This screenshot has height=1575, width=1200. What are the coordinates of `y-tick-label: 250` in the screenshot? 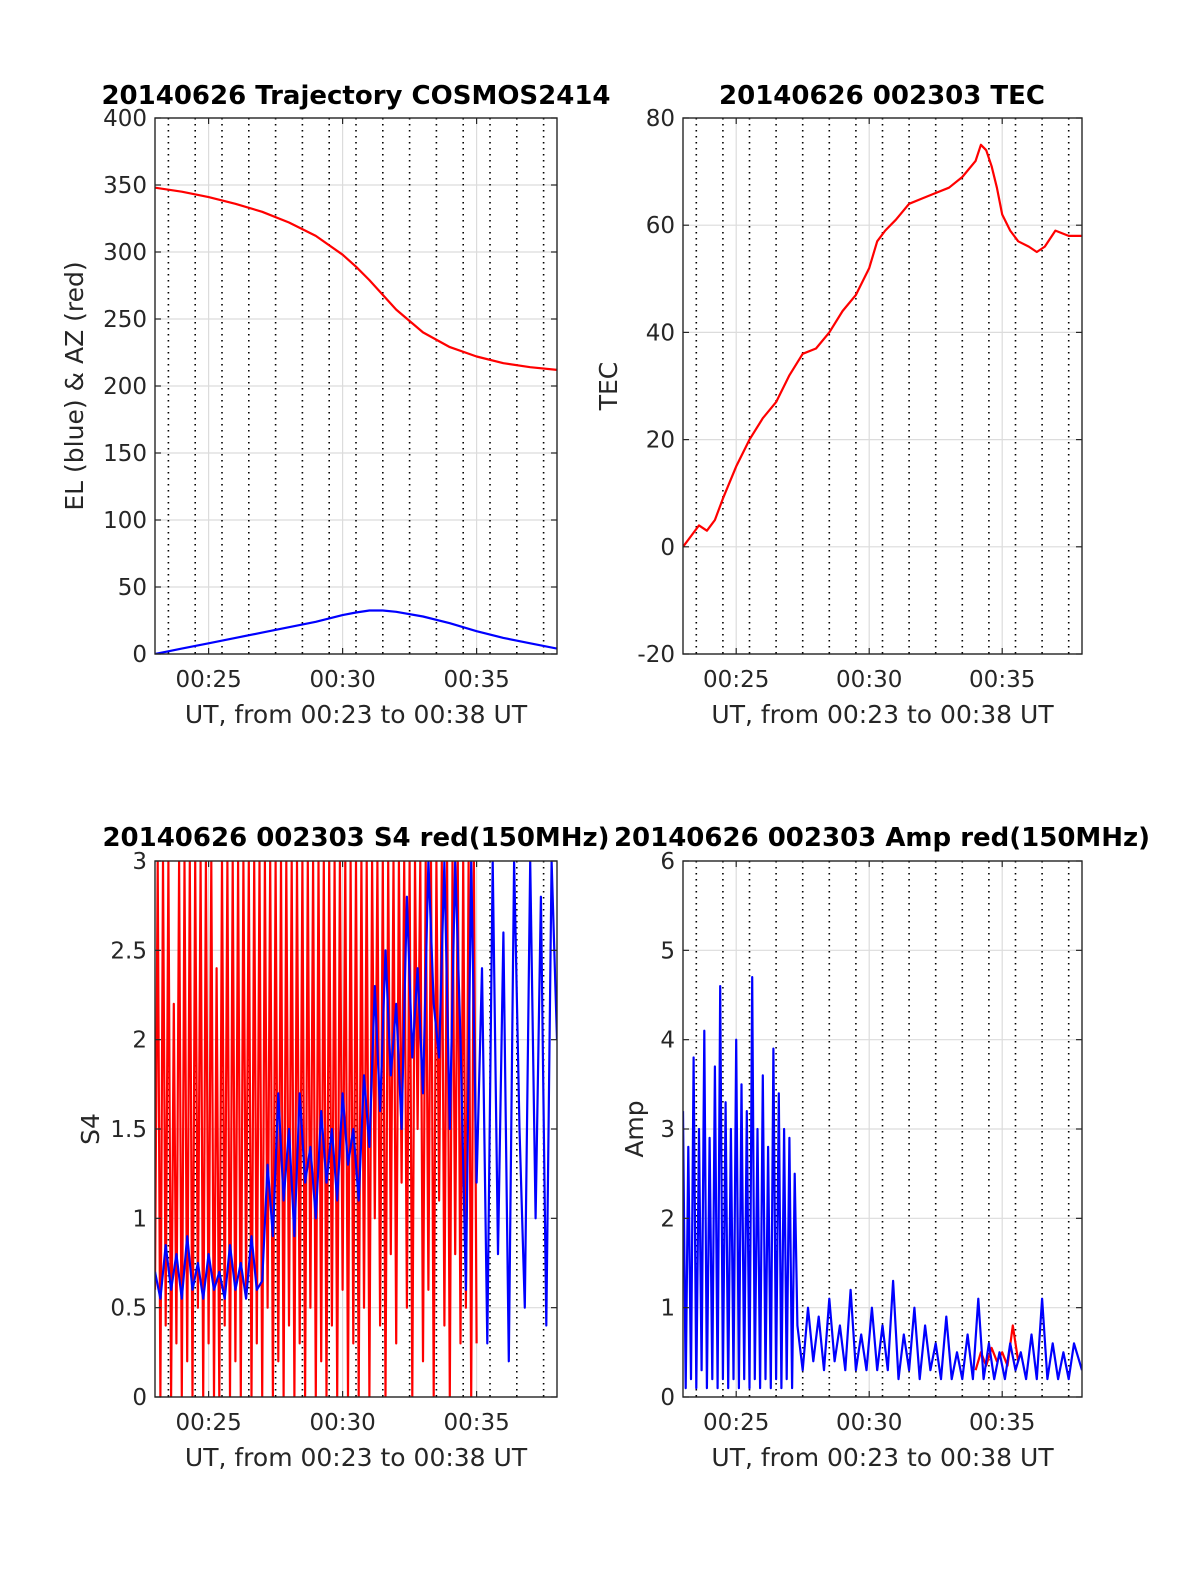 It's located at (125, 320).